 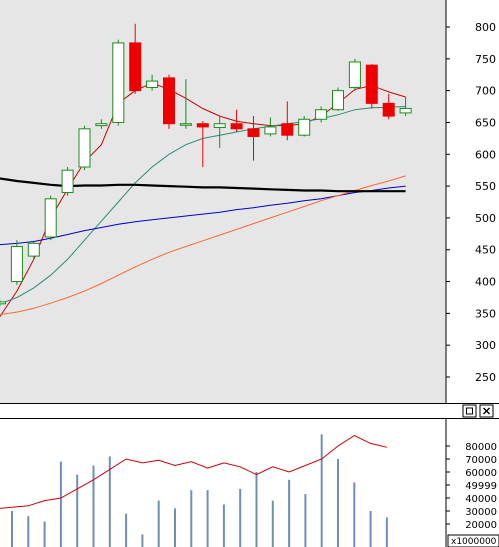 I want to click on price-tick-label: 650, so click(x=485, y=122).